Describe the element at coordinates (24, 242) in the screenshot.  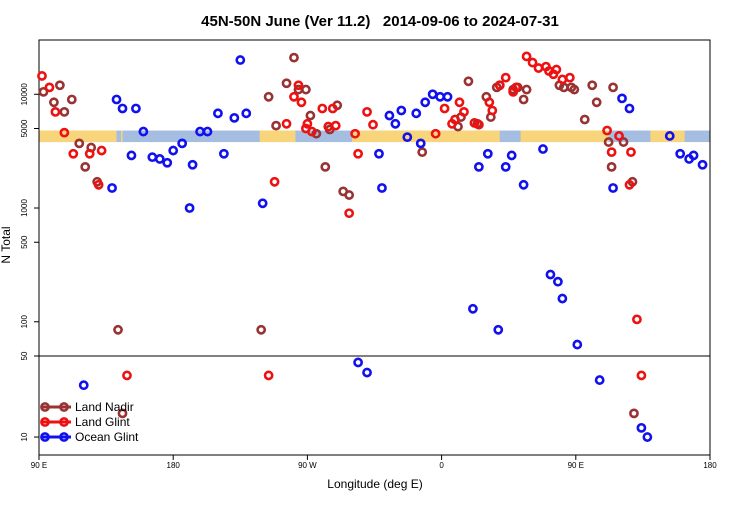
I see `y-tick-label: 500` at that location.